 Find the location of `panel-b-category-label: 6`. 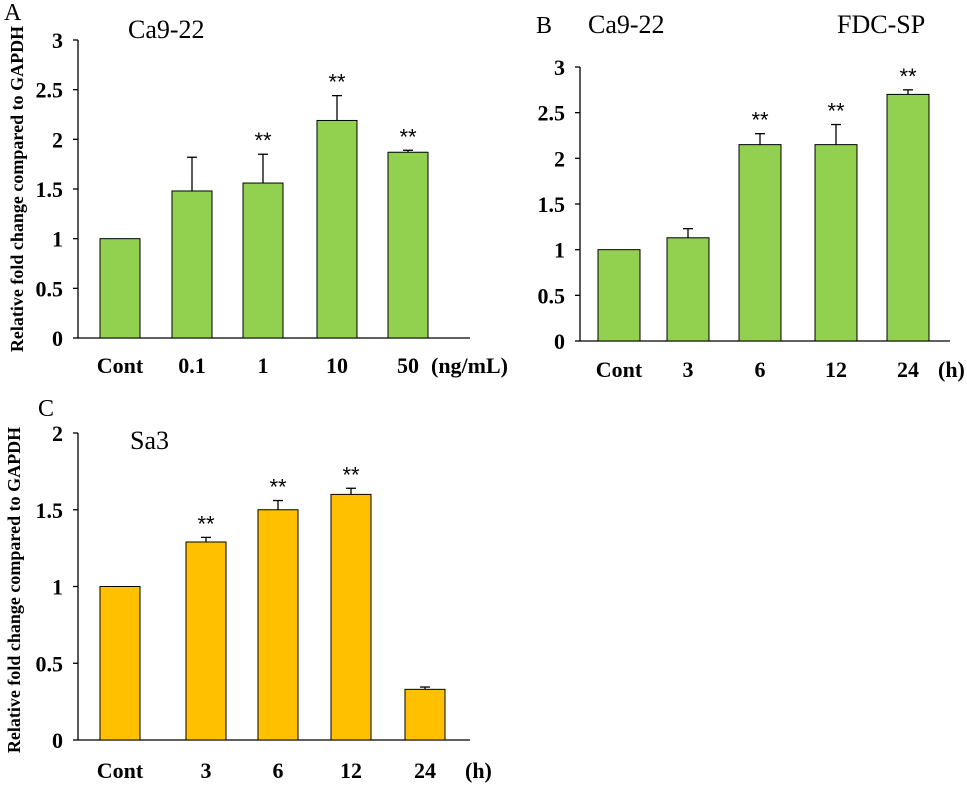

panel-b-category-label: 6 is located at coordinates (760, 369).